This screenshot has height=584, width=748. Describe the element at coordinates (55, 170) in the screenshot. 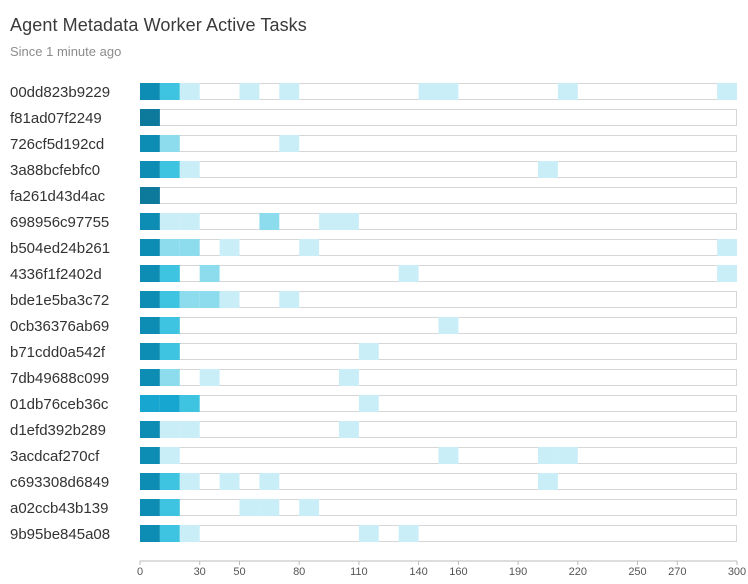

I see `row-label-3a88bcfebfc0: 3a88bcfebfc0` at that location.